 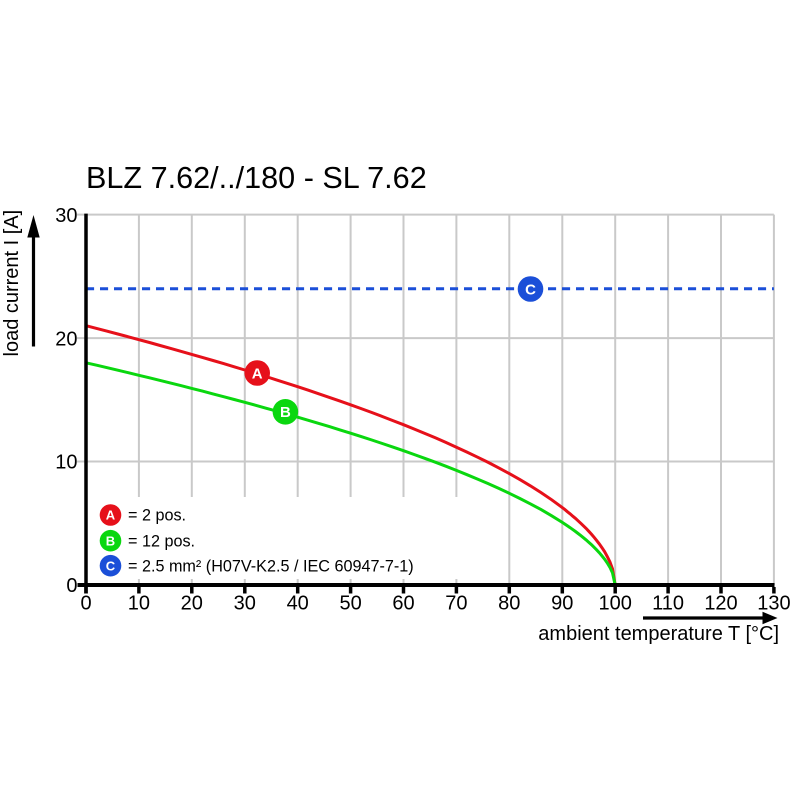 What do you see at coordinates (161, 541) in the screenshot?
I see `svg-text: = 12 pos.` at bounding box center [161, 541].